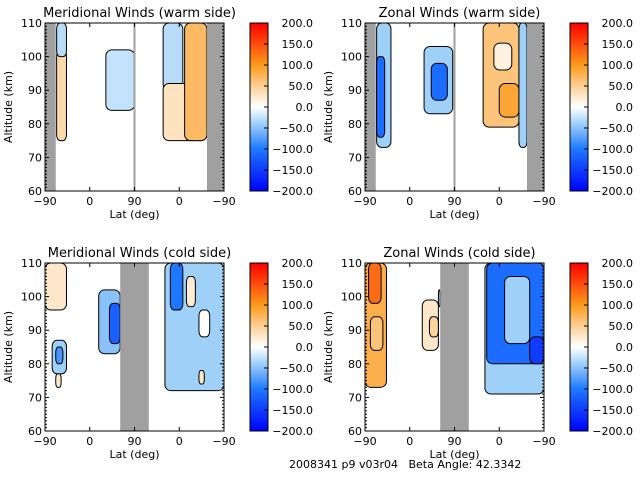  I want to click on chart-title: Zonal Winds (warm side), so click(460, 13).